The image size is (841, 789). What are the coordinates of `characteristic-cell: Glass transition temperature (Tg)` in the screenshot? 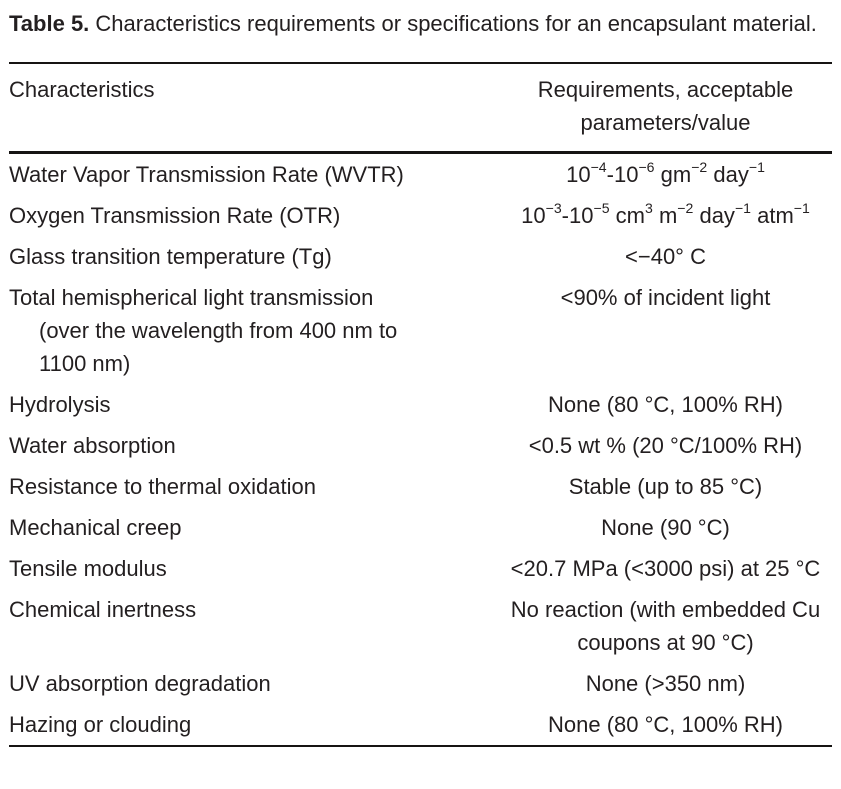 It's located at (254, 256).